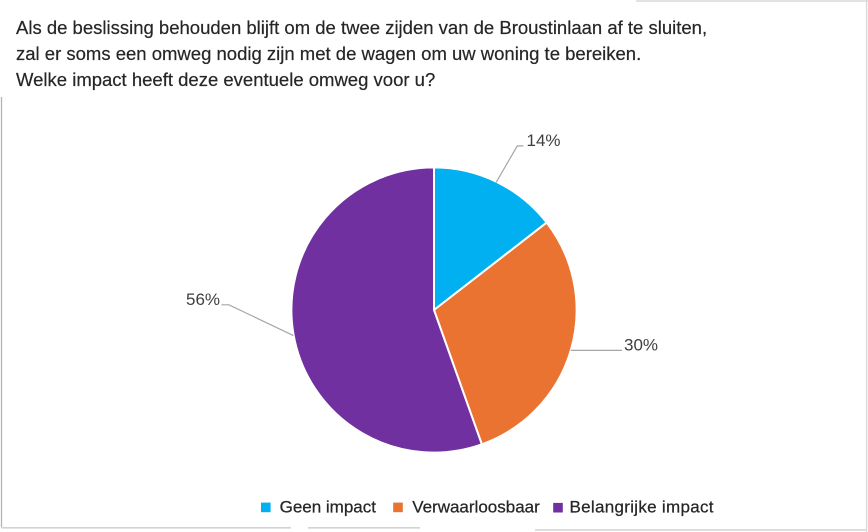  What do you see at coordinates (476, 507) in the screenshot?
I see `svg-text: Verwaarloosbaar` at bounding box center [476, 507].